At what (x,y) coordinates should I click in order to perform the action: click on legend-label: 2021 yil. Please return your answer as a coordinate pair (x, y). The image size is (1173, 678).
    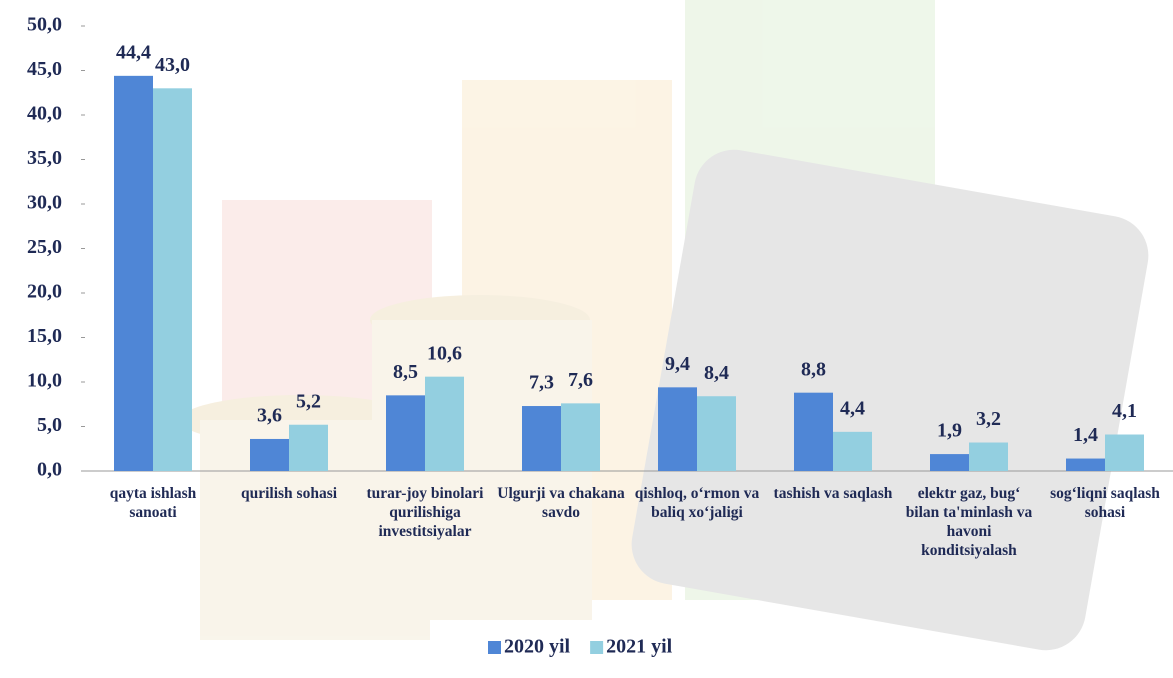
    Looking at the image, I should click on (639, 647).